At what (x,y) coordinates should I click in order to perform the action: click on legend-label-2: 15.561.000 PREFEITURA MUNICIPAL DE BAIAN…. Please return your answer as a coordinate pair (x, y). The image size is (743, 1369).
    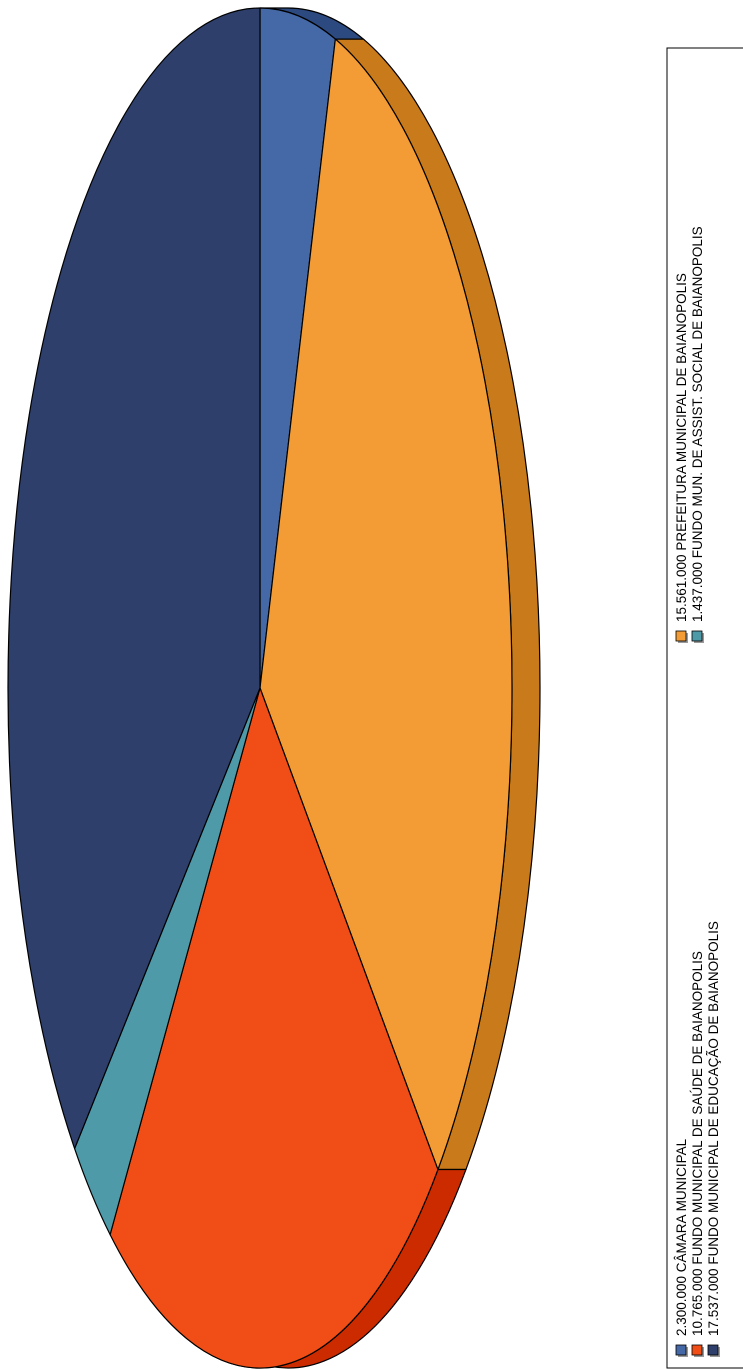
    Looking at the image, I should click on (681, 447).